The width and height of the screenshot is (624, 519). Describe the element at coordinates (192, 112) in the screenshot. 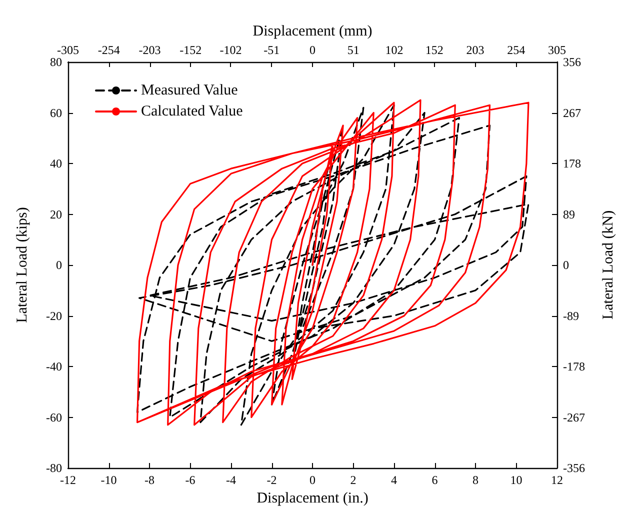

I see `legend-label: Calculated Value` at that location.